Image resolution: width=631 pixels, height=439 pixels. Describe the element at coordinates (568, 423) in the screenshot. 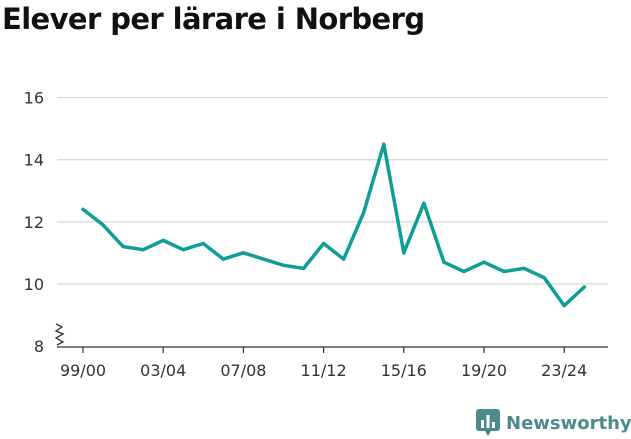

I see `brand-name: Newsworthy` at that location.